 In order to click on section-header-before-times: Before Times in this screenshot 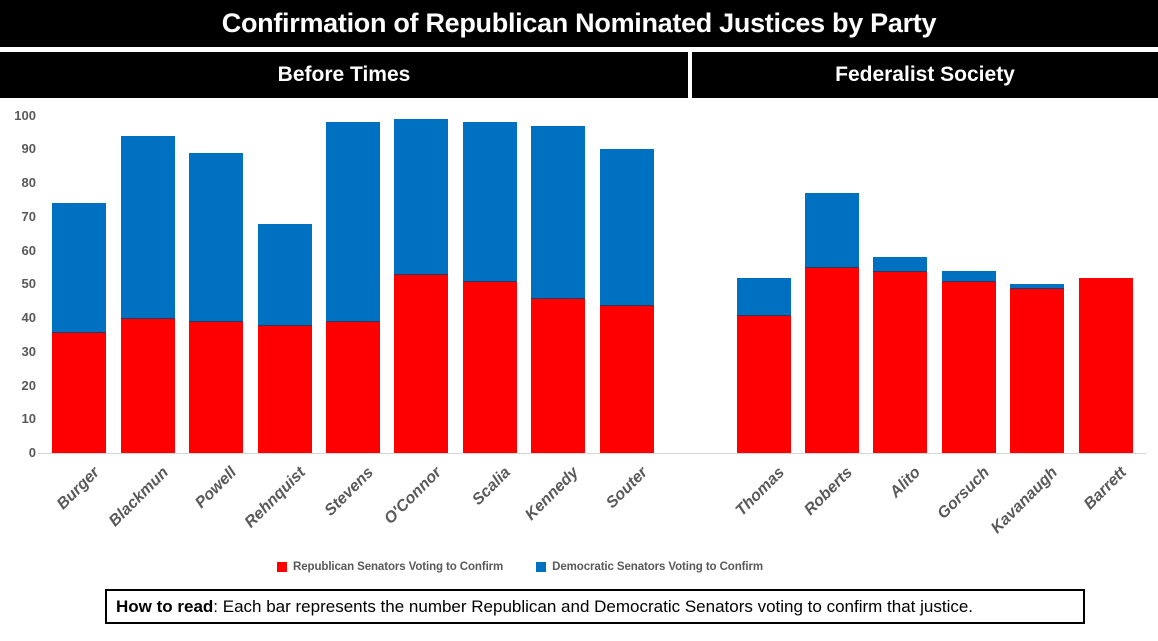, I will do `click(344, 75)`.